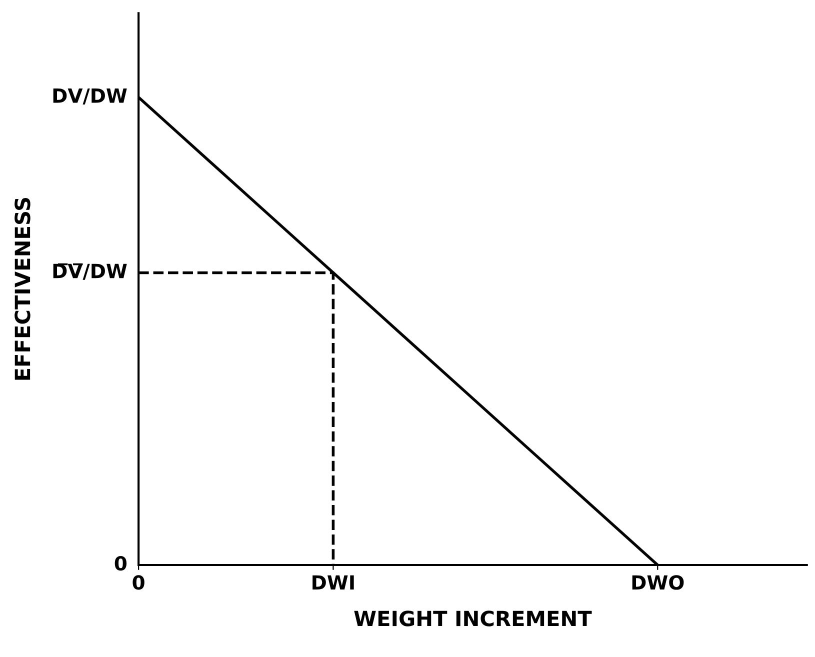 This screenshot has height=657, width=815. I want to click on x-tick-label: 0, so click(138, 582).